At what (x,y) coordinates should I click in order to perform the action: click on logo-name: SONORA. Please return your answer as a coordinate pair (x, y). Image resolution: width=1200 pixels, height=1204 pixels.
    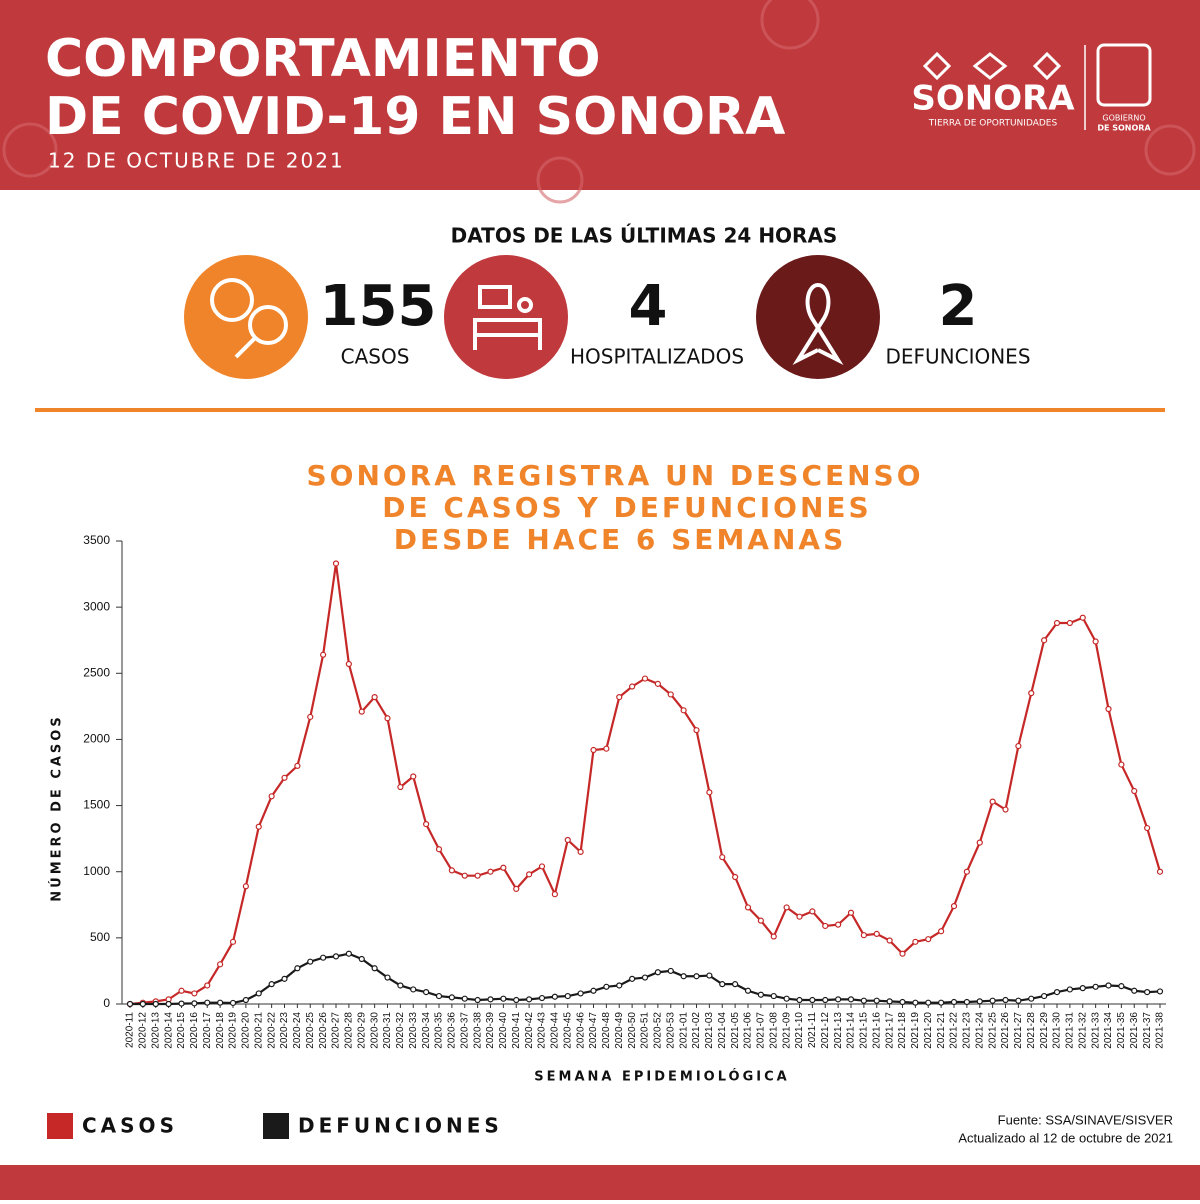
    Looking at the image, I should click on (993, 99).